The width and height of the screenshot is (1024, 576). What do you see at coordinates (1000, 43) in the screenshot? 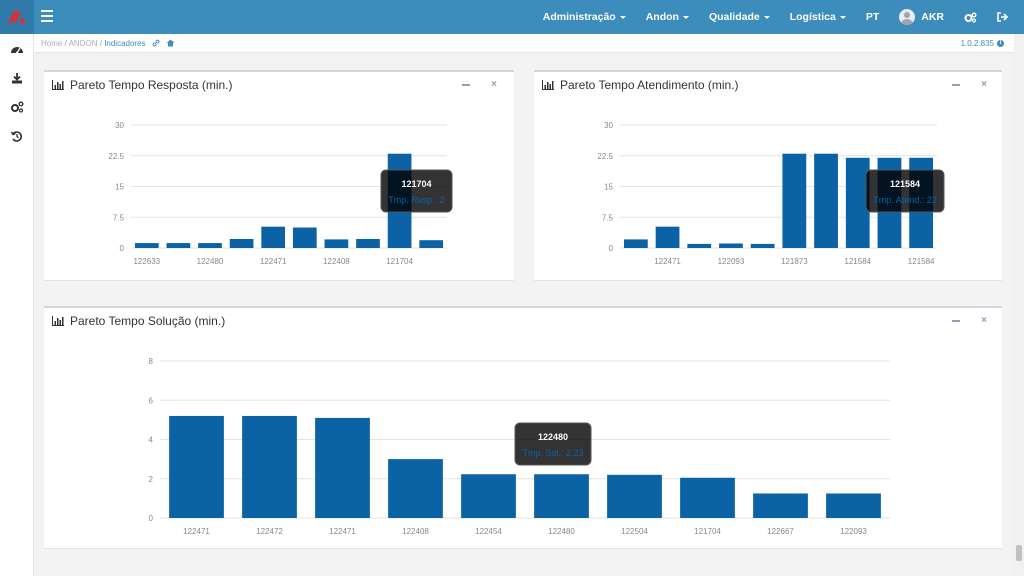
I see `info-icon: i` at bounding box center [1000, 43].